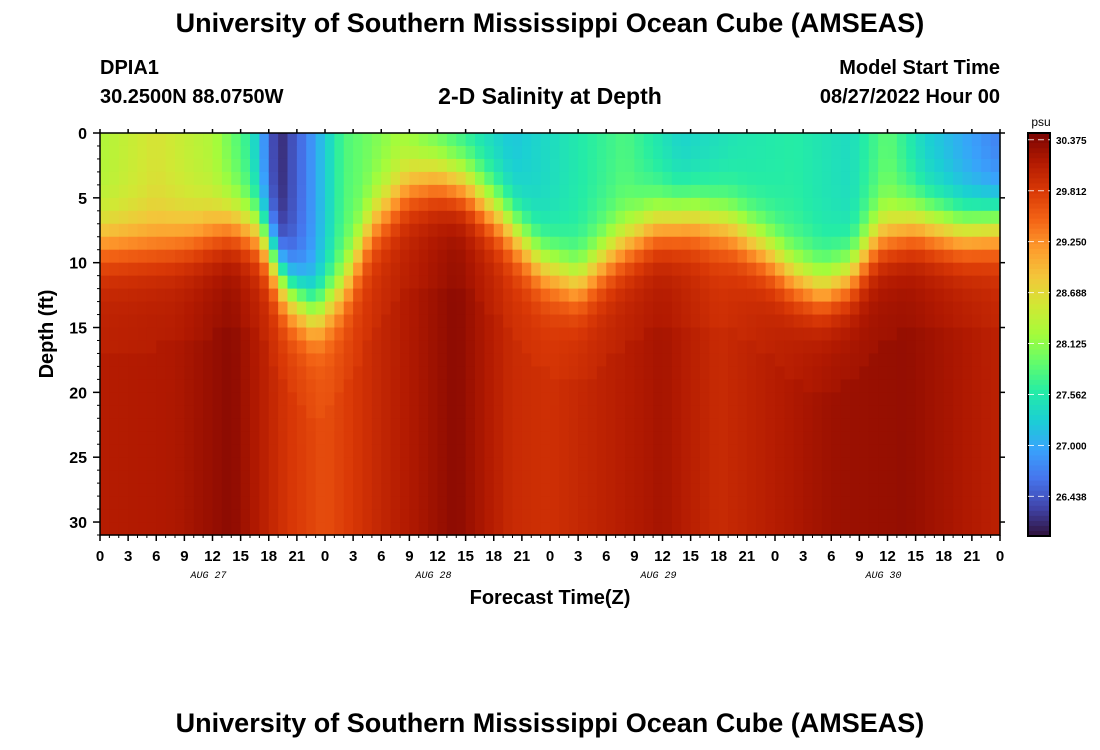 The width and height of the screenshot is (1100, 750). What do you see at coordinates (909, 97) in the screenshot?
I see `model-start-value: 08/27/2022 Hour 00` at bounding box center [909, 97].